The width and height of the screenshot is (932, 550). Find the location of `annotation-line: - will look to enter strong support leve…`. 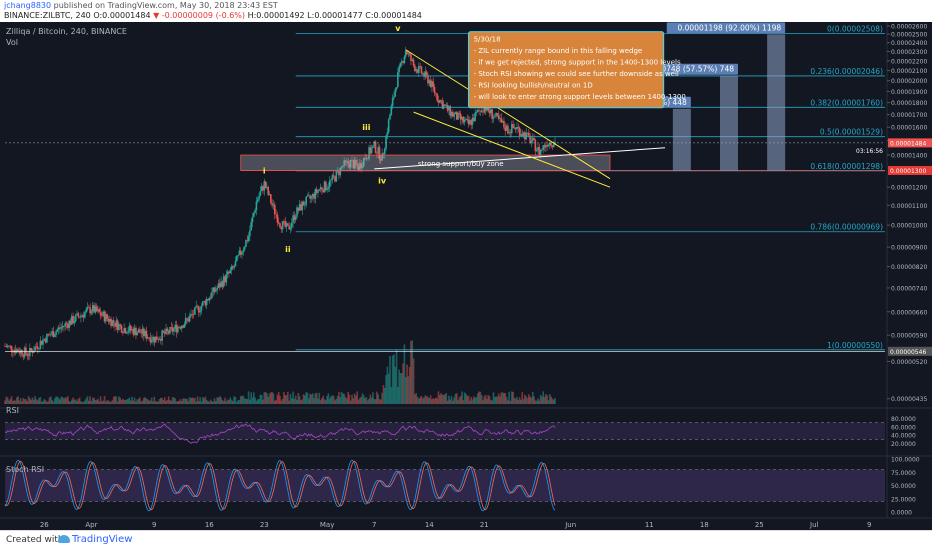

annotation-line: - will look to enter strong support leve… is located at coordinates (580, 97).